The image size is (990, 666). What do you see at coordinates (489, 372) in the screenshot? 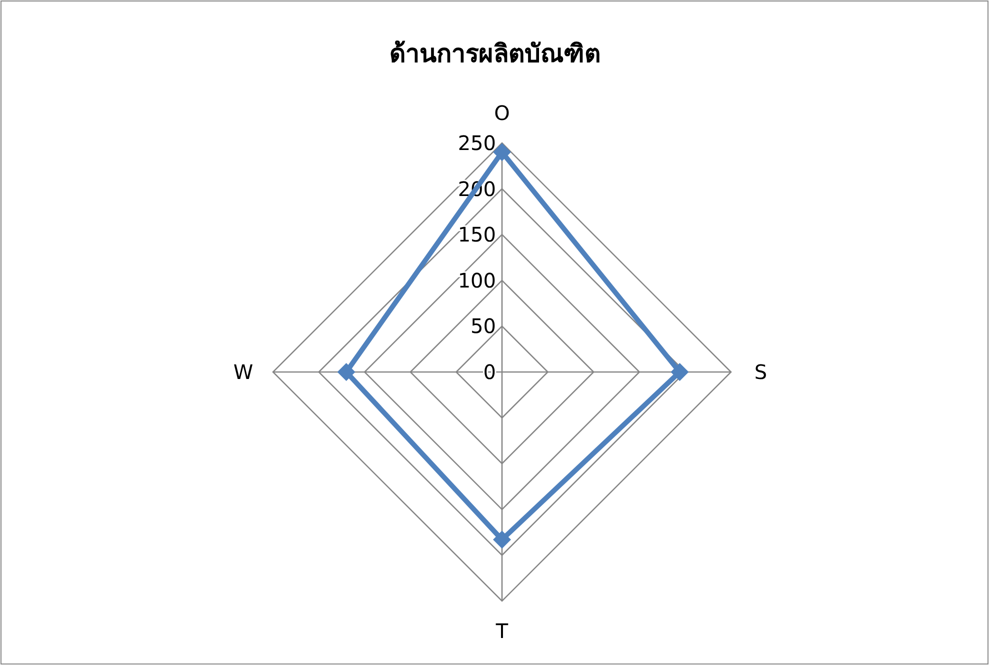
I see `y-tick-label: 0` at bounding box center [489, 372].